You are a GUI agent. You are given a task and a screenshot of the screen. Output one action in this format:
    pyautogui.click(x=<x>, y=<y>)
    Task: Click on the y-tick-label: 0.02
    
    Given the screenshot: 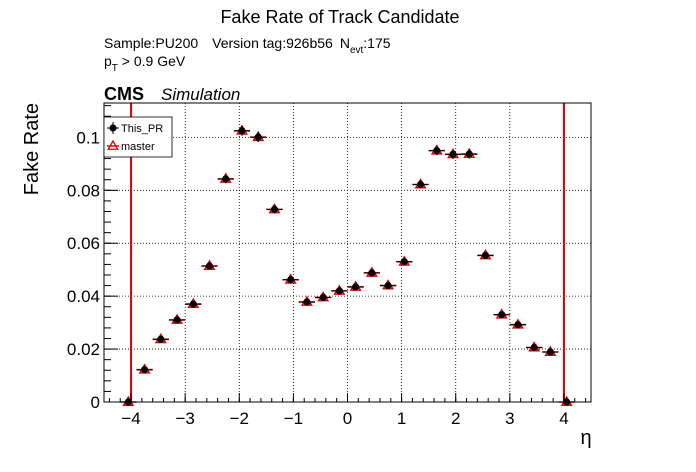 What is the action you would take?
    pyautogui.click(x=83, y=349)
    